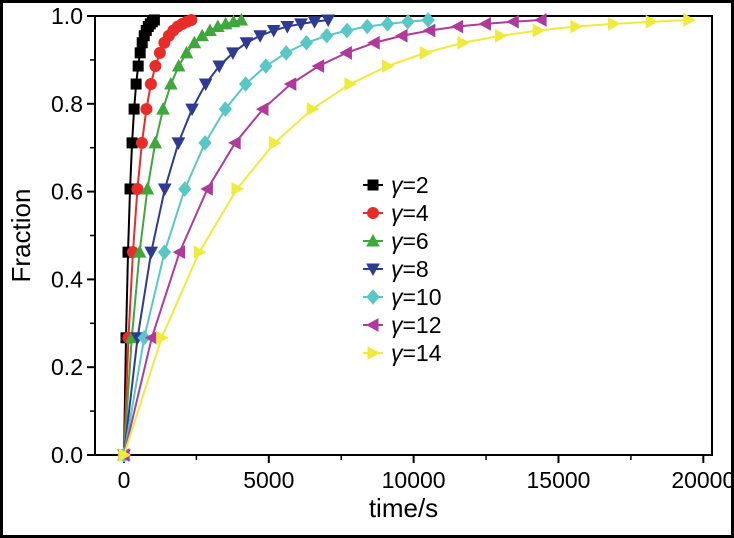  Describe the element at coordinates (410, 269) in the screenshot. I see `legend-label: γ=8` at that location.